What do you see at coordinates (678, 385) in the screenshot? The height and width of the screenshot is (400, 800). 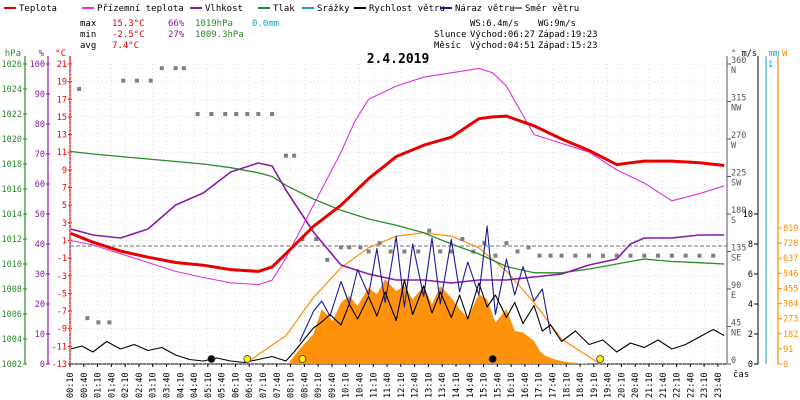 I see `x-tick-label: 22:10` at bounding box center [678, 385].